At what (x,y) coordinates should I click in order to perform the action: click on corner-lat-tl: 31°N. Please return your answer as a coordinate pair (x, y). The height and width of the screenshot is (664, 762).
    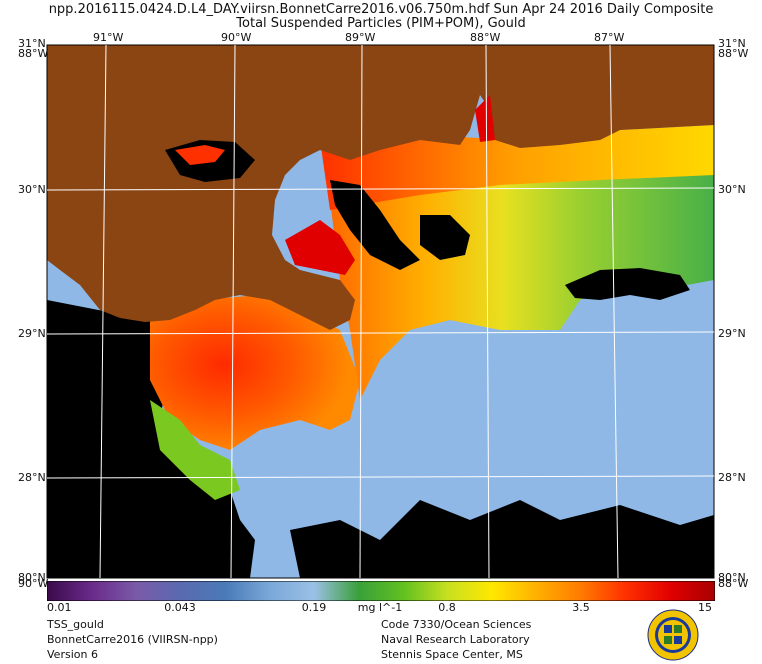
    Looking at the image, I should click on (32, 43).